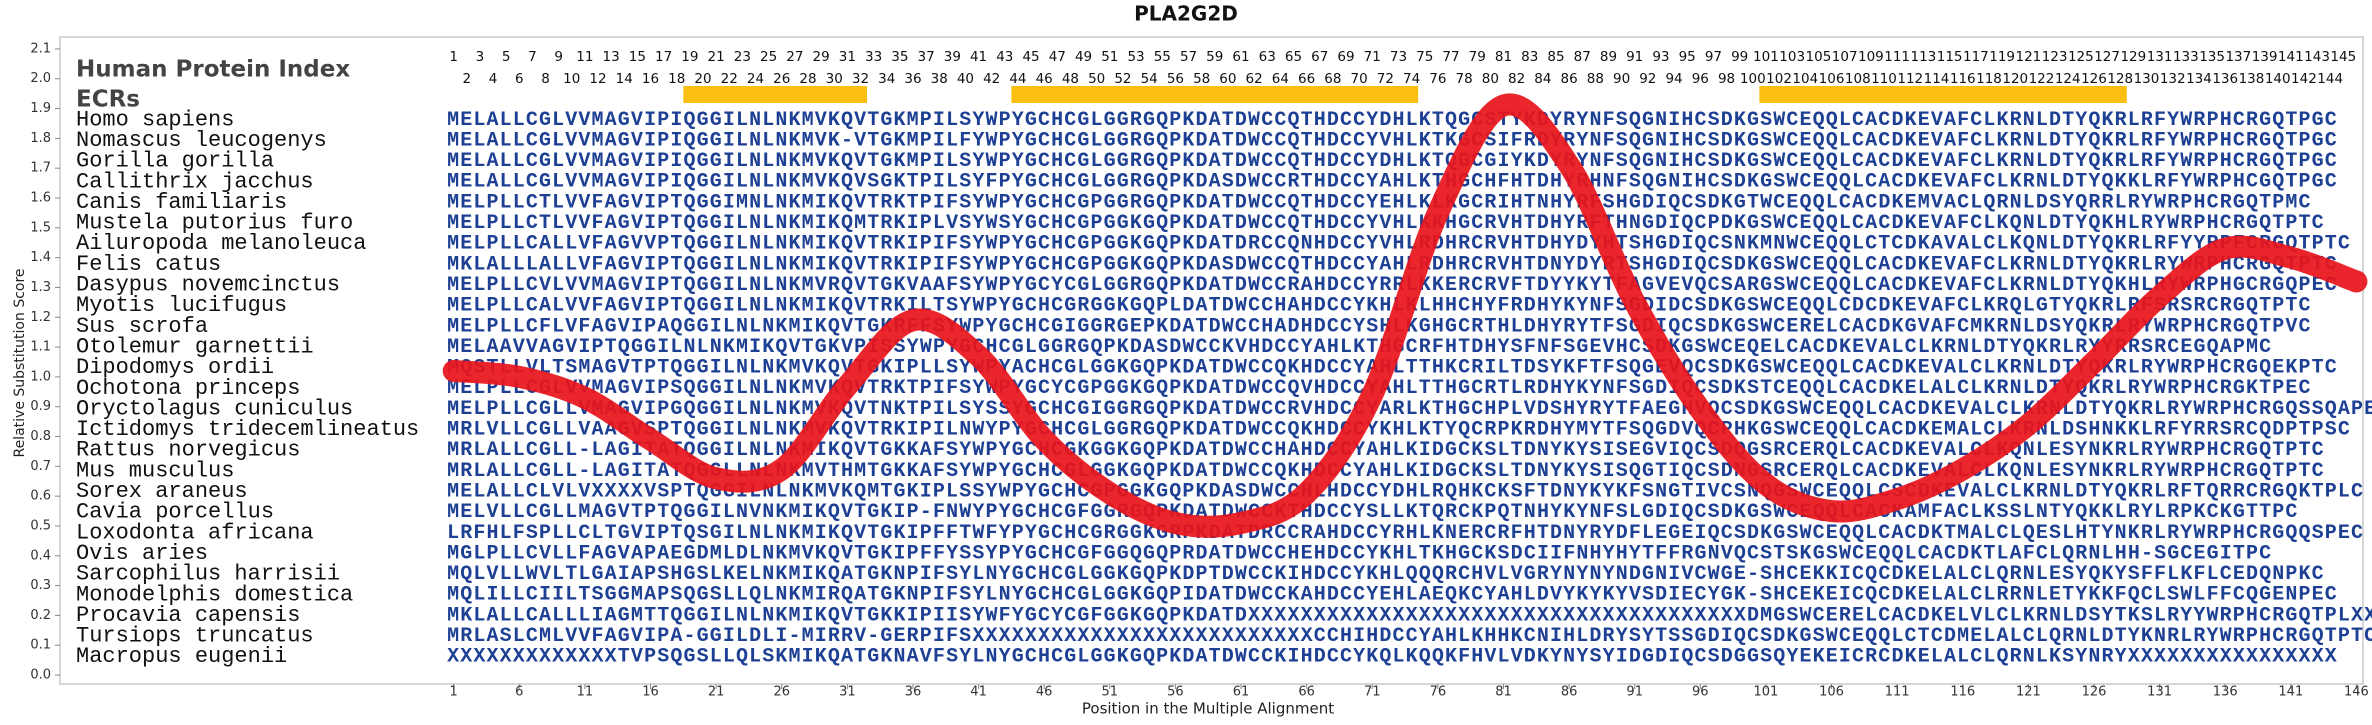 The height and width of the screenshot is (725, 2372). What do you see at coordinates (247, 429) in the screenshot?
I see `species-name: Ictidomys tridecemlineatus` at bounding box center [247, 429].